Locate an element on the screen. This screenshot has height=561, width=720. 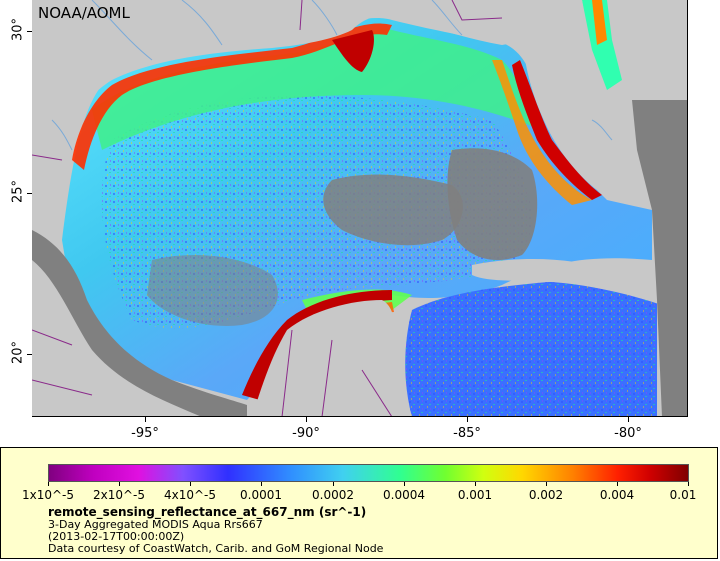
cloud-mask-east is located at coordinates (492, 204).